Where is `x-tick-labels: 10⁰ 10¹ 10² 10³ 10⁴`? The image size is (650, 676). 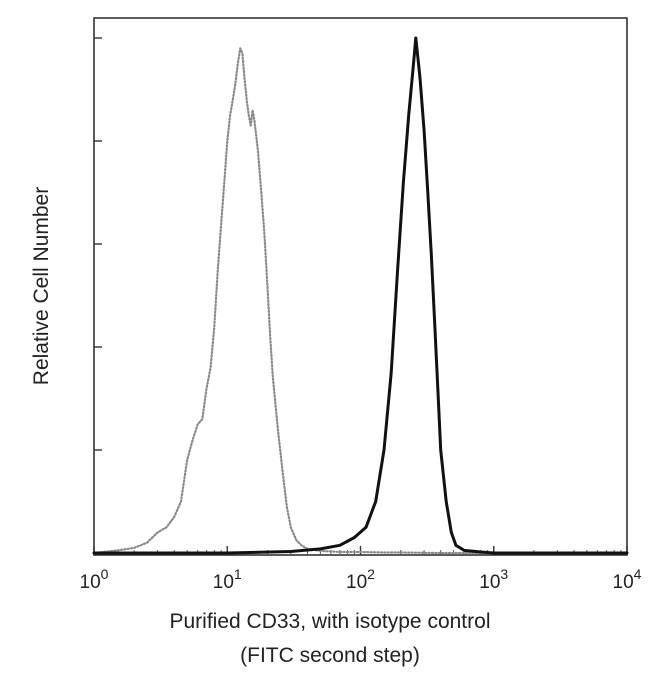
x-tick-labels: 10⁰ 10¹ 10² 10³ 10⁴ is located at coordinates (361, 579).